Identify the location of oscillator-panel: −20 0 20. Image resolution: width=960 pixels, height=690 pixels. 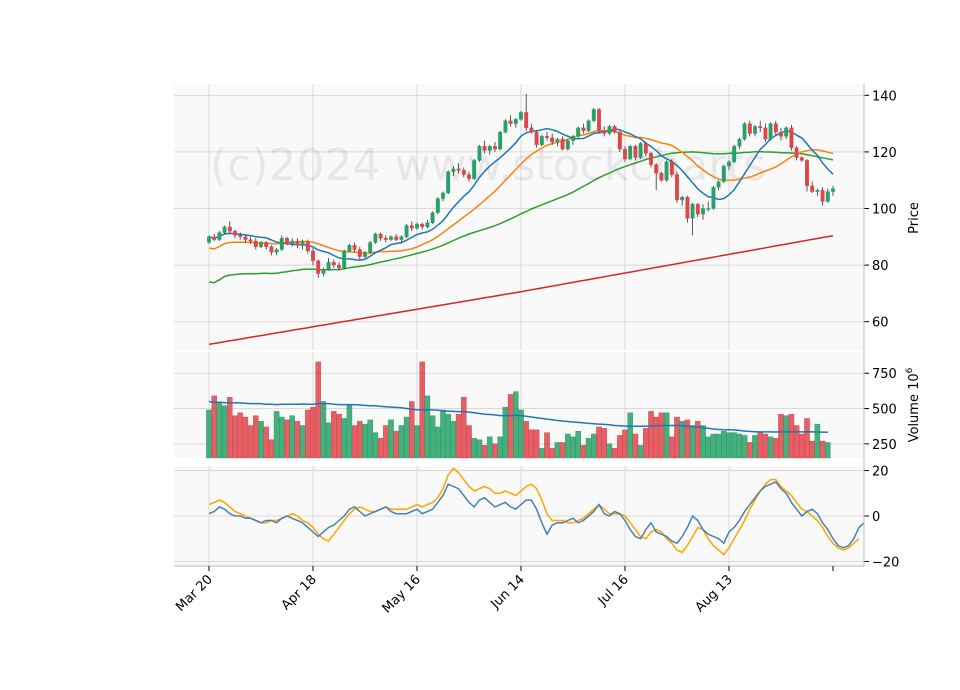
(536, 517).